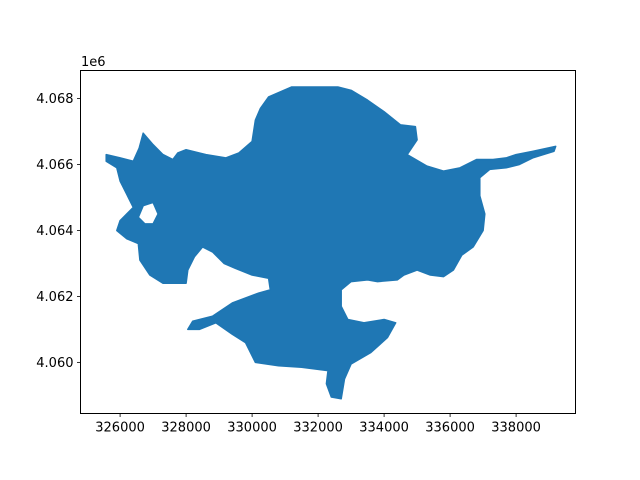 This screenshot has width=640, height=480. I want to click on y-axis: 4.060 4.062 4.064 4.066 4.068, so click(58, 231).